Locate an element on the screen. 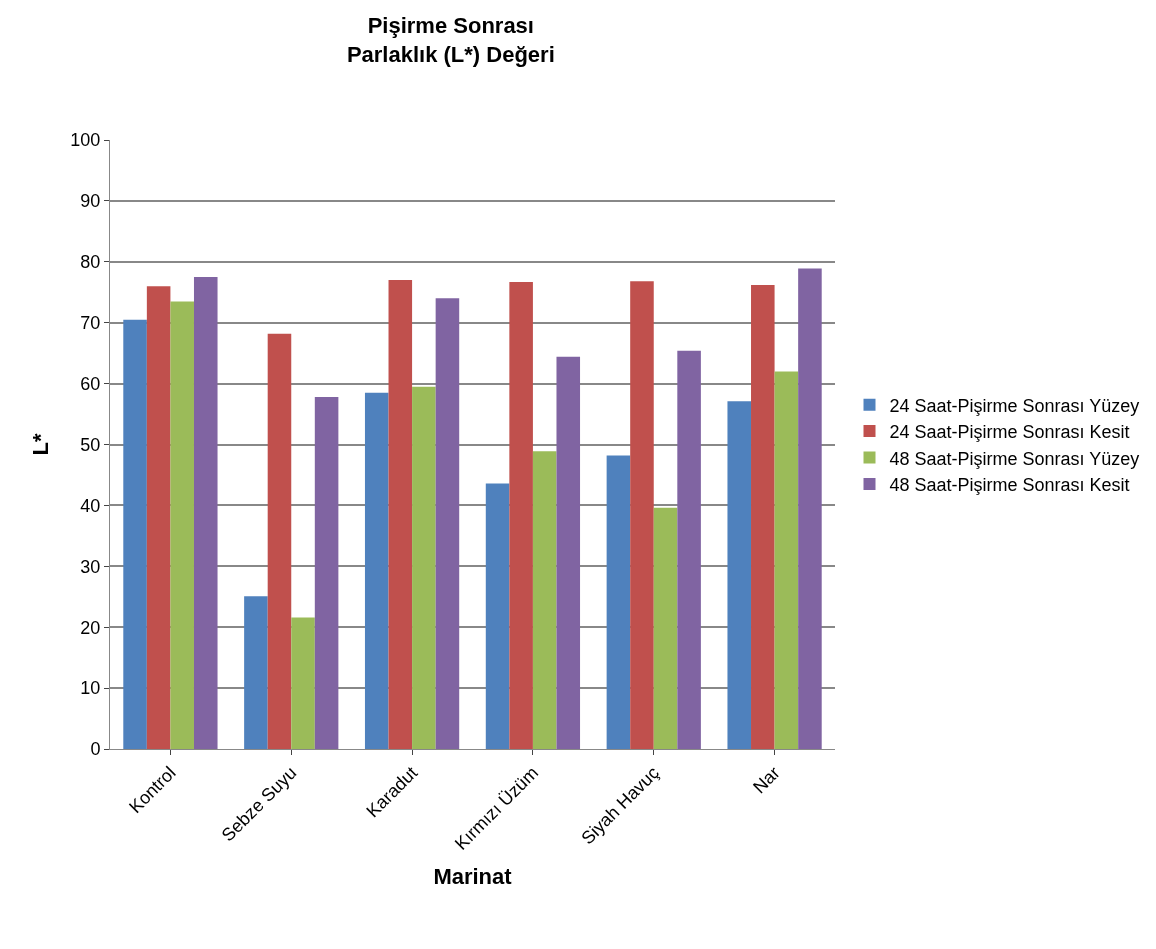 The width and height of the screenshot is (1156, 949). y-axis-title: L* is located at coordinates (41, 444).